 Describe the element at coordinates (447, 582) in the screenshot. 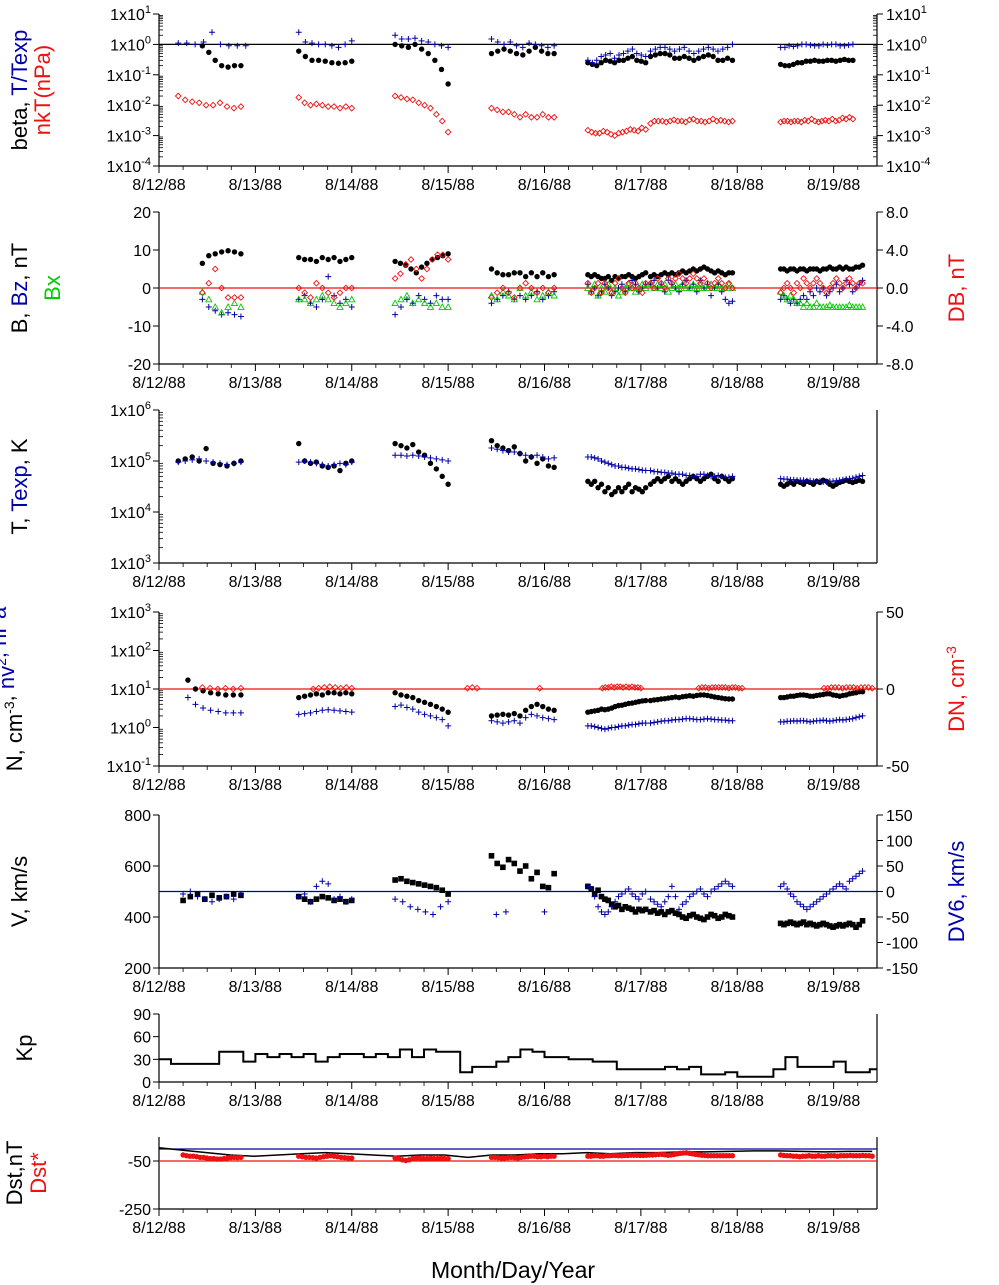

I see `x-tick-label: 8/15/88` at that location.